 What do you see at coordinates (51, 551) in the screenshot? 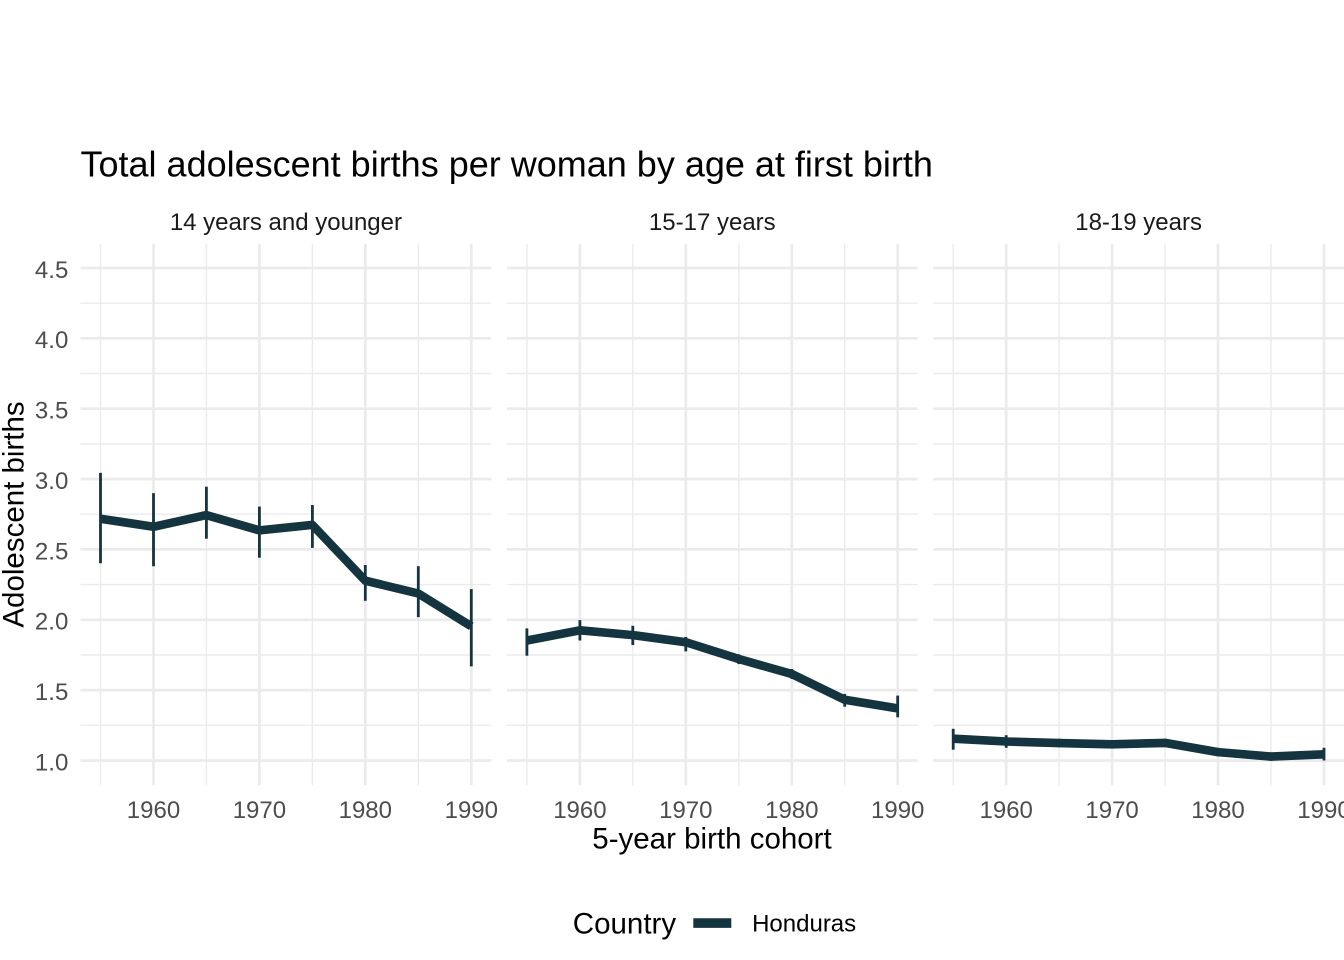
I see `svg-text: 2.5` at bounding box center [51, 551].